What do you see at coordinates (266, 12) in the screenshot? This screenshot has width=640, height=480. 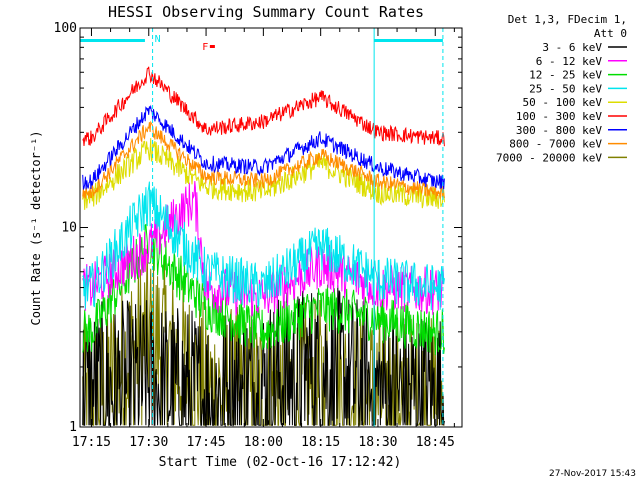 I see `chart-title: HESSI Observing Summary Count Rates` at bounding box center [266, 12].